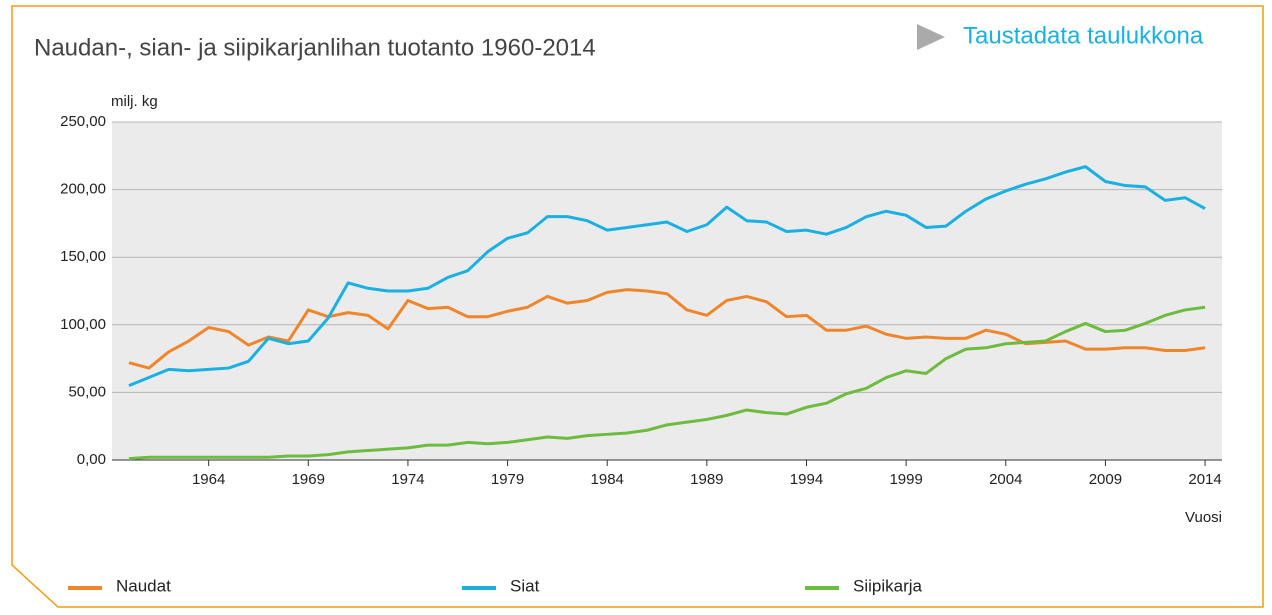 The height and width of the screenshot is (615, 1272). What do you see at coordinates (706, 479) in the screenshot?
I see `x-tick-label: 1989` at bounding box center [706, 479].